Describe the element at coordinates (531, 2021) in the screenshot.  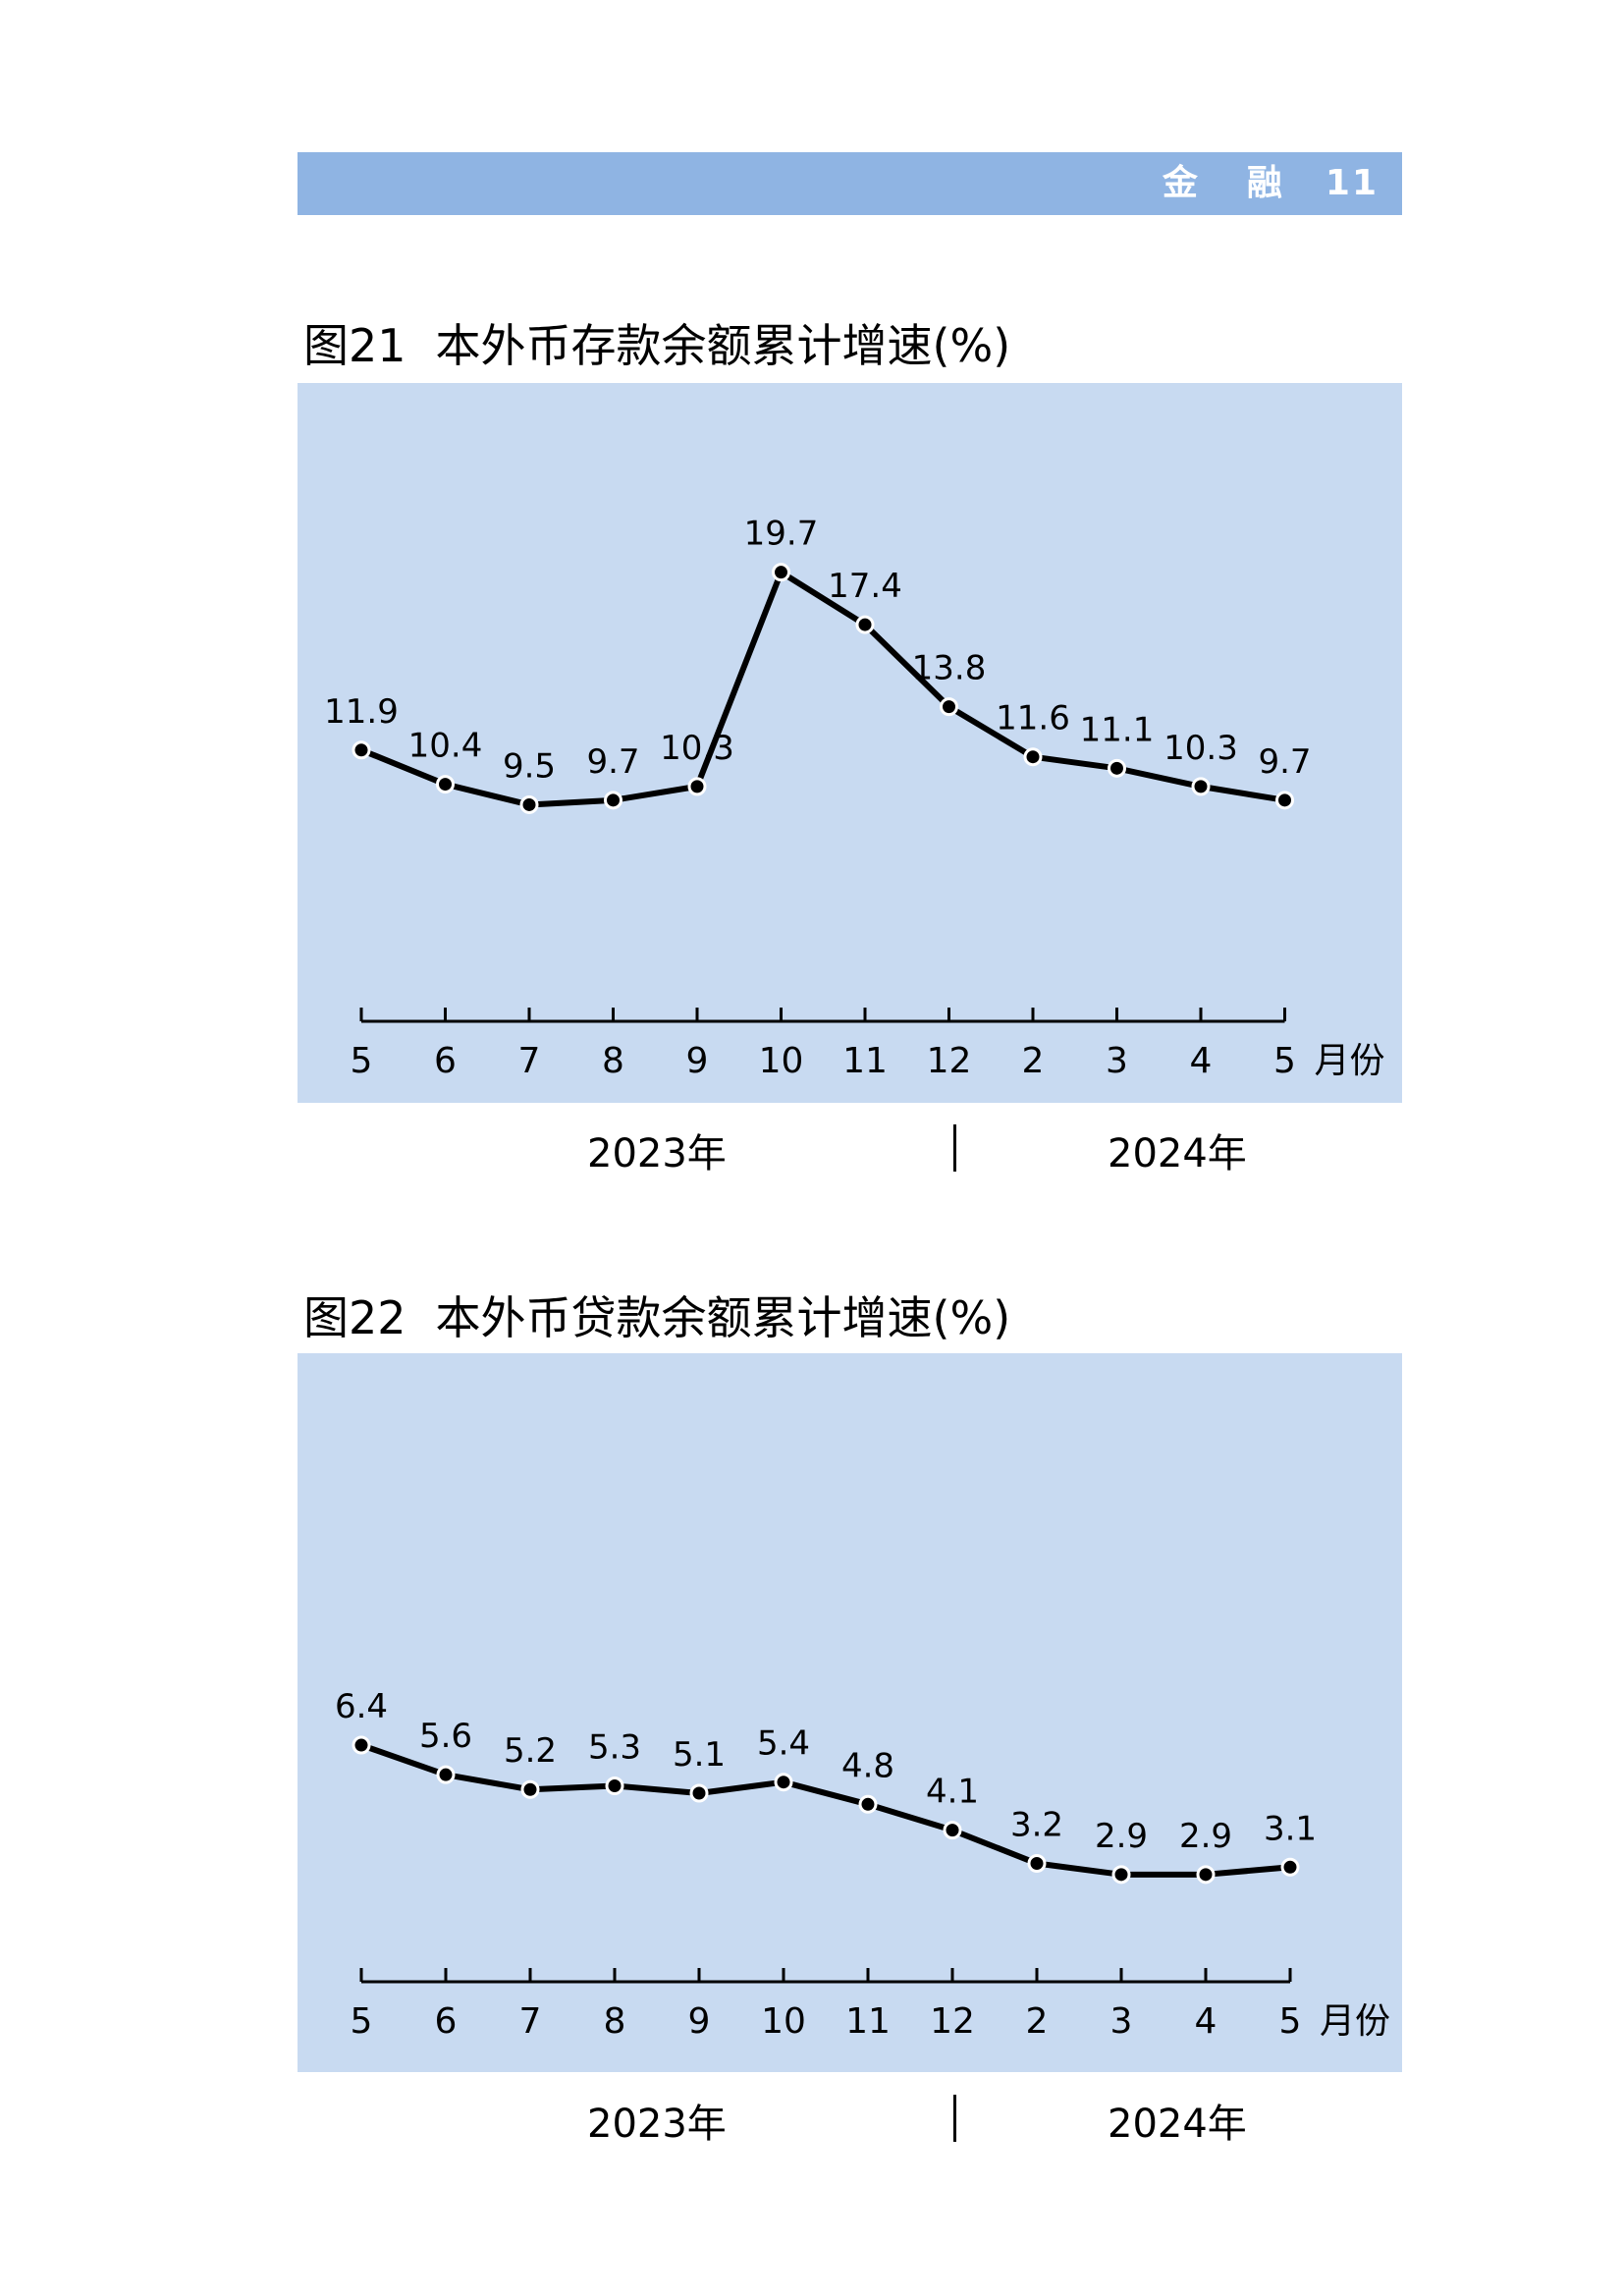
I see `chart-22-x-tick-label: 7` at that location.